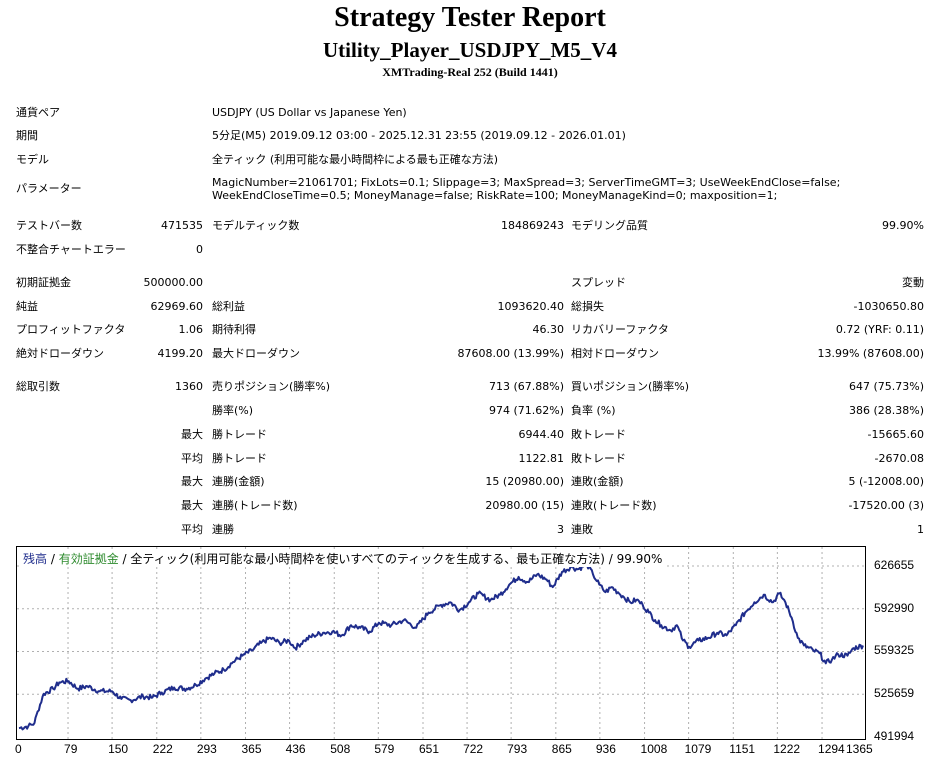 Image resolution: width=940 pixels, height=761 pixels. What do you see at coordinates (879, 329) in the screenshot?
I see `recovery-factor-value: 0.72 (YRF: 0.11)` at bounding box center [879, 329].